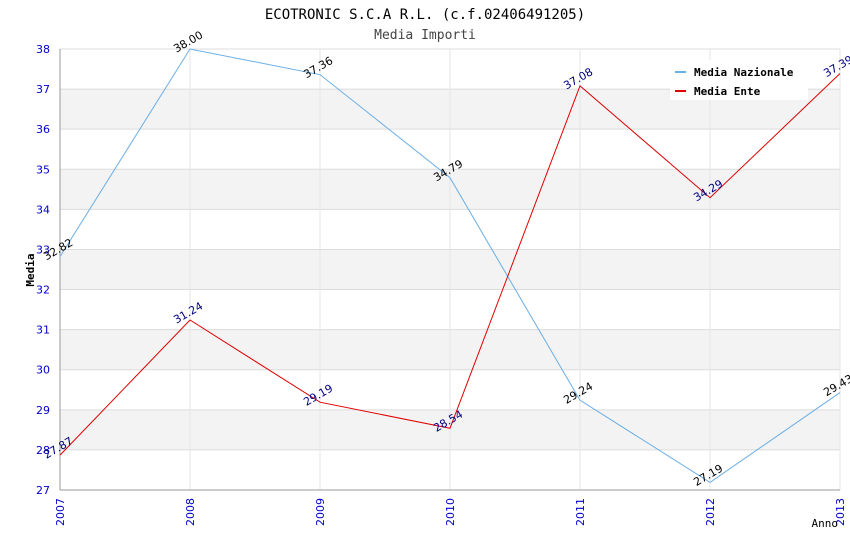 This screenshot has width=850, height=550. Describe the element at coordinates (710, 512) in the screenshot. I see `x-tick-label: 2012` at that location.